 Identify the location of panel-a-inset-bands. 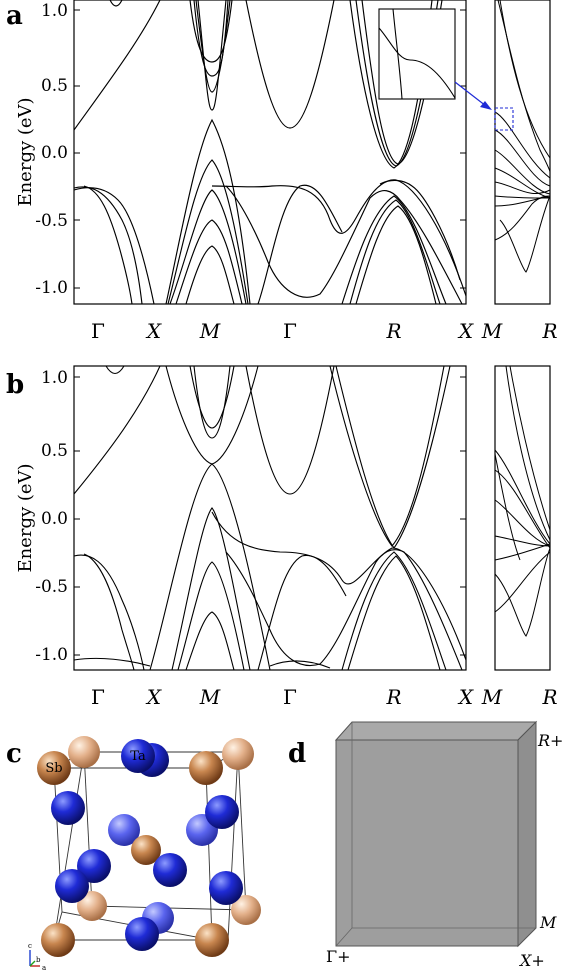
(417, 54).